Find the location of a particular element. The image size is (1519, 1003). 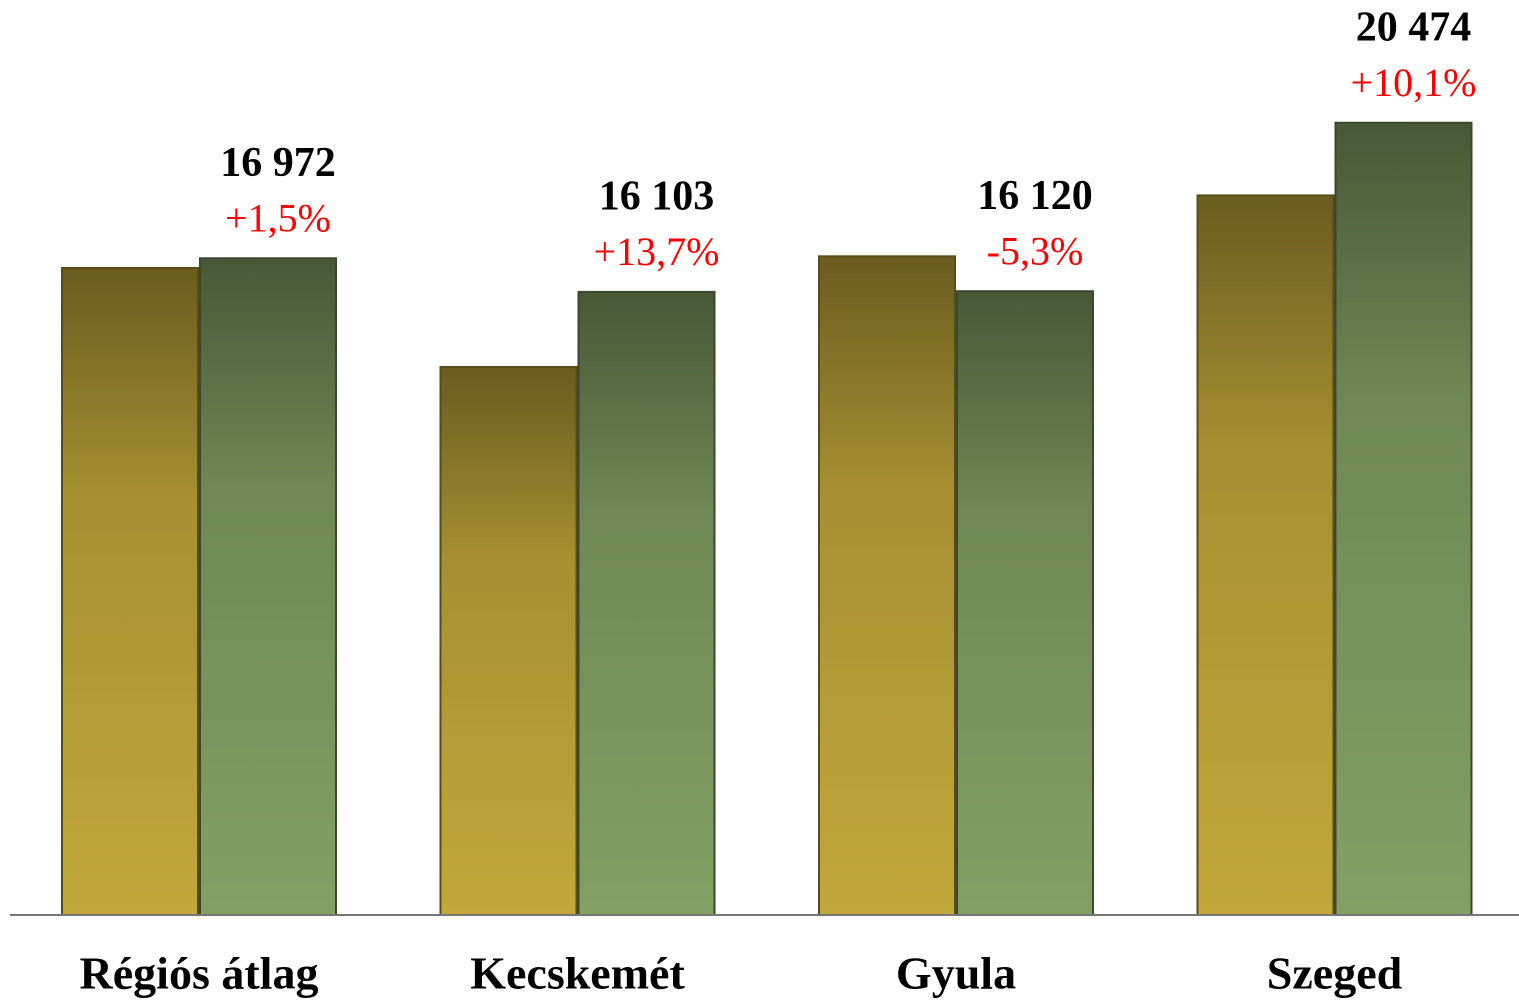

value-label: 16 120 is located at coordinates (1035, 196).